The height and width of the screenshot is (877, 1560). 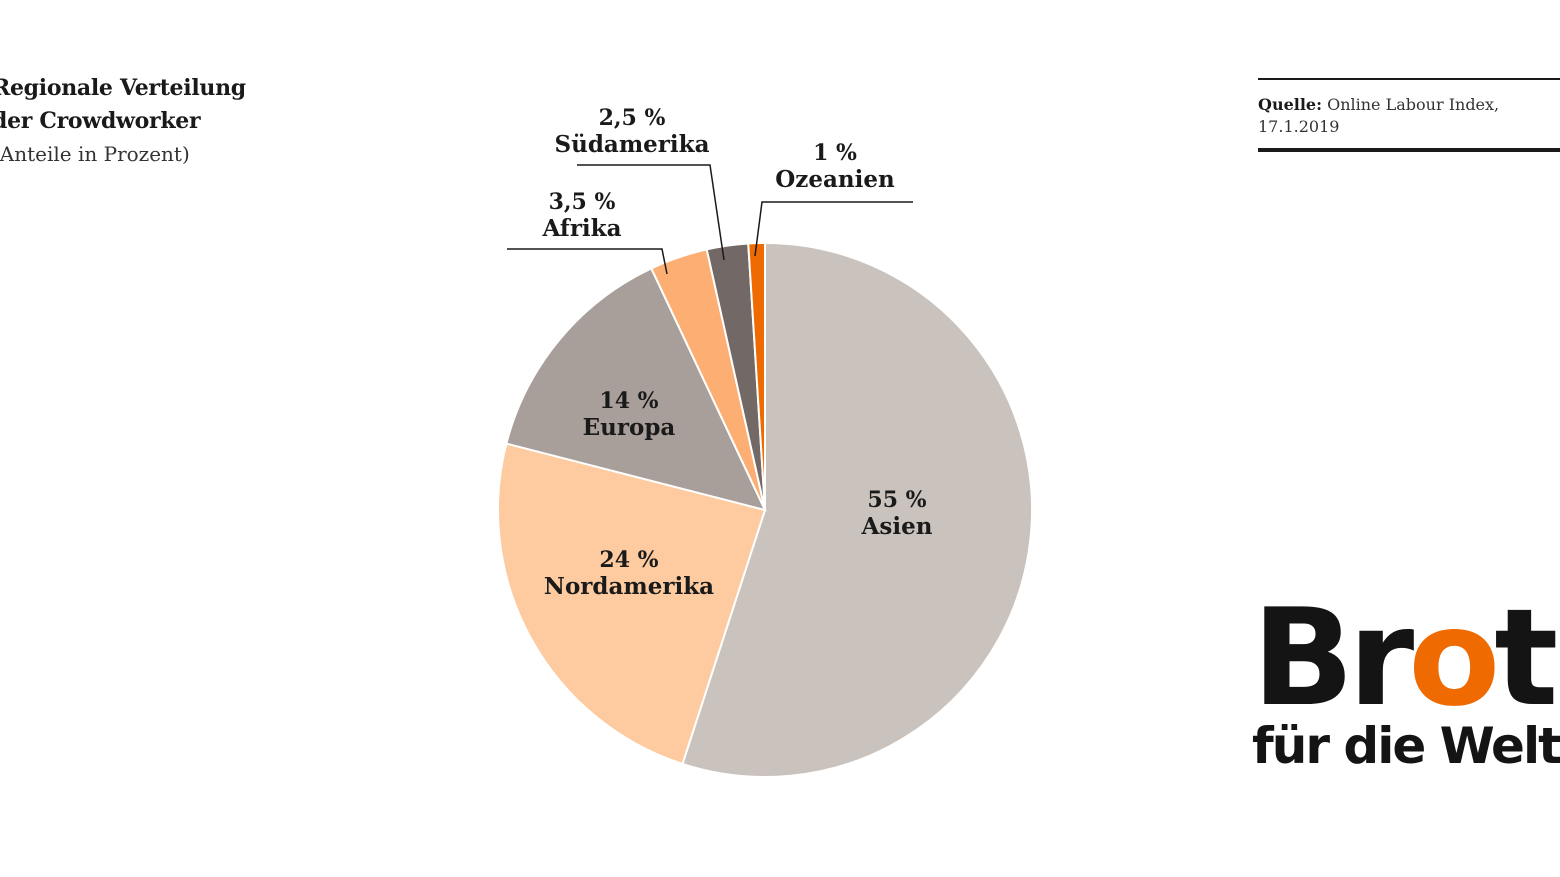 What do you see at coordinates (100, 121) in the screenshot?
I see `chart-title-line-2: der Crowdworker` at bounding box center [100, 121].